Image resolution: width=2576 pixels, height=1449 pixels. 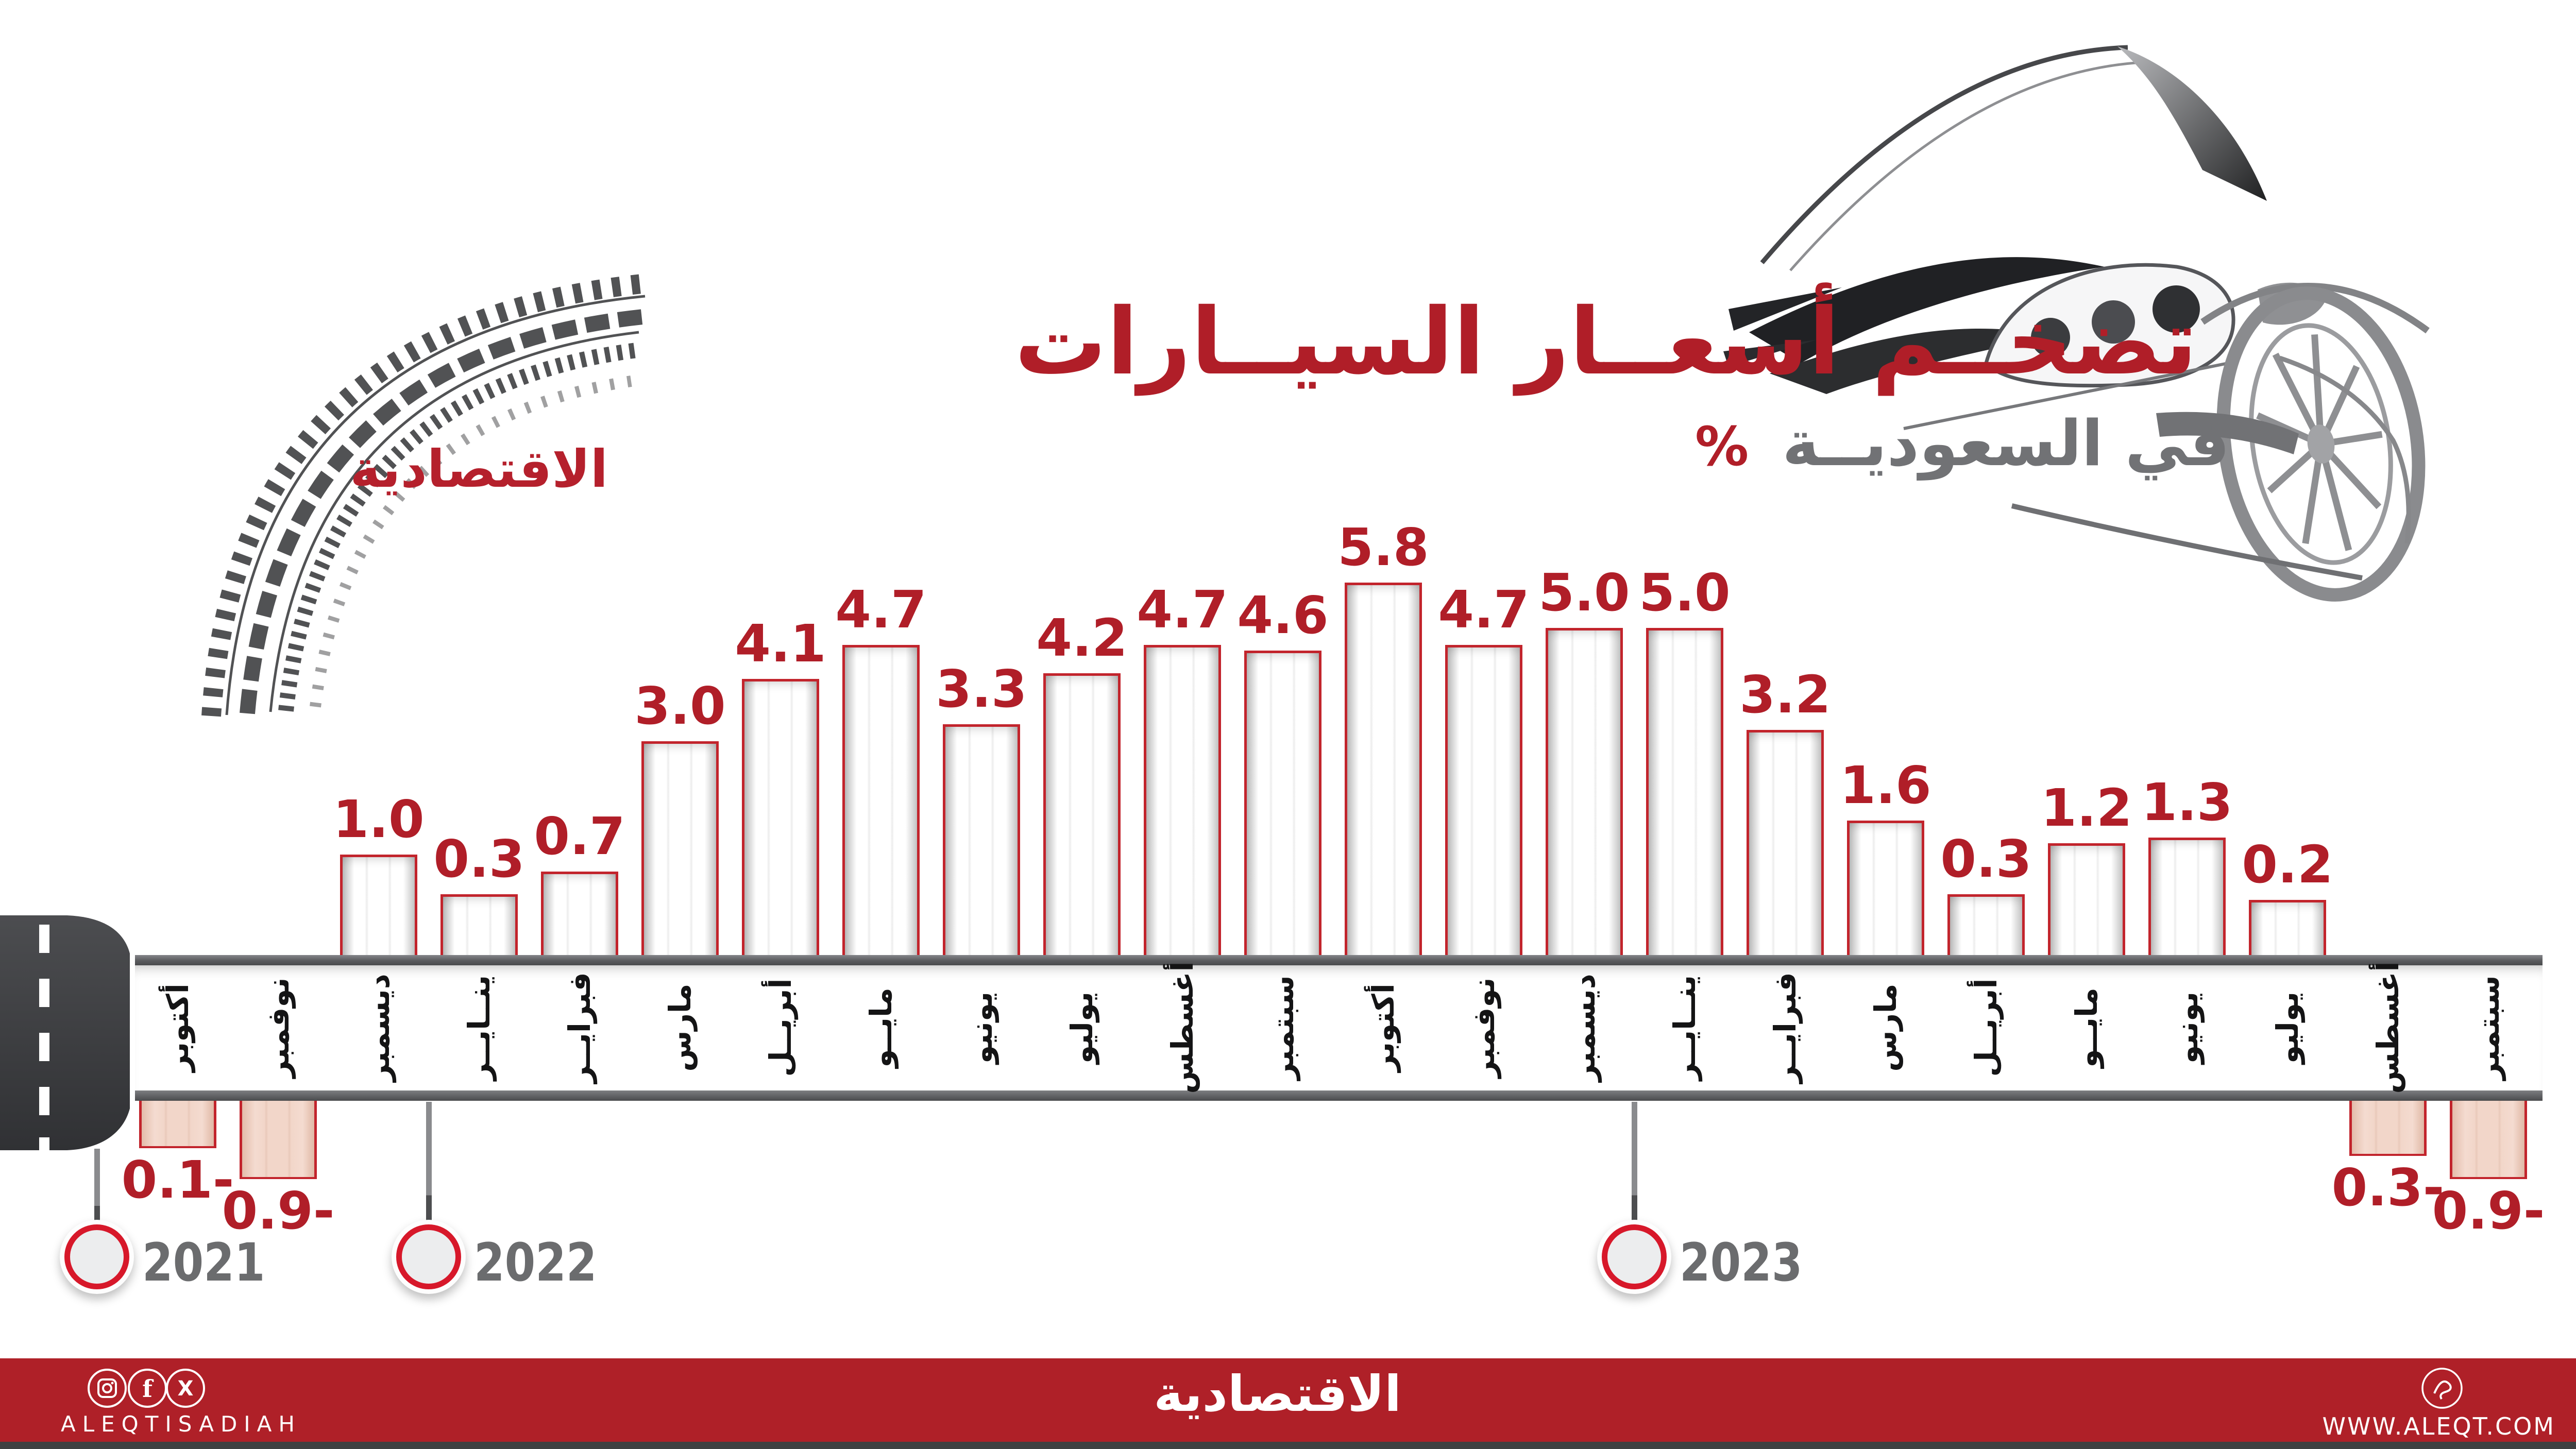 I want to click on year-label: 2022, so click(x=535, y=1263).